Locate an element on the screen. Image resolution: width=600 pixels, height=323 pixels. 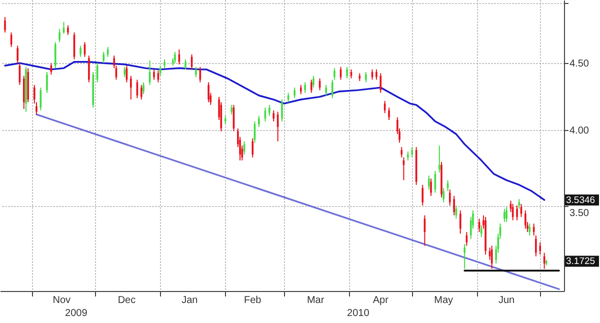
annotation: 3.5346 is located at coordinates (581, 200).